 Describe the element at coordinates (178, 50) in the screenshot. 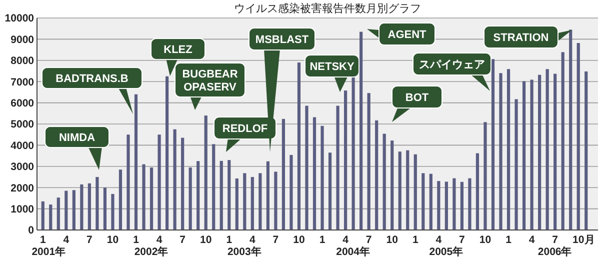

I see `annotation: KLEZ` at that location.